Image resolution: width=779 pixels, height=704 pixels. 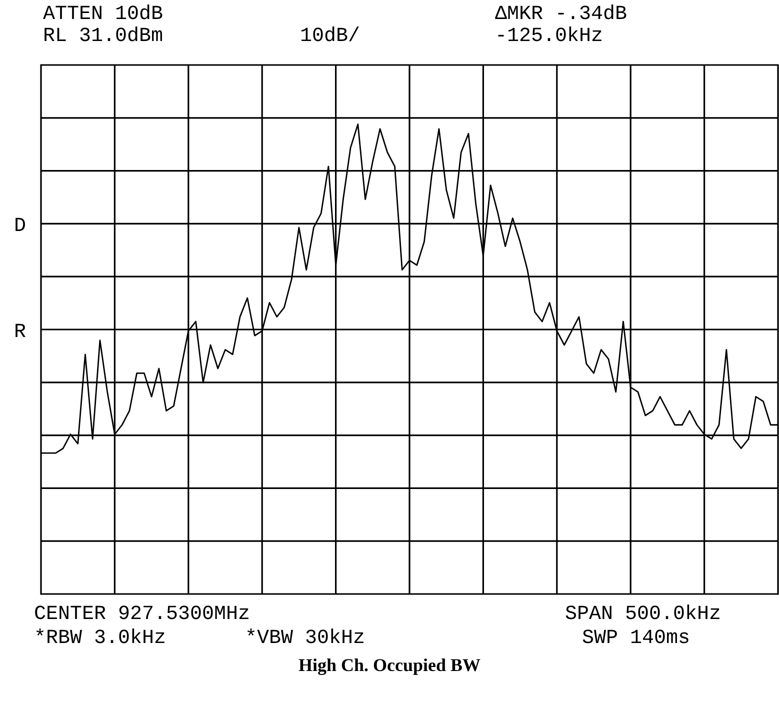 I want to click on text: SWP 140ms, so click(x=636, y=638).